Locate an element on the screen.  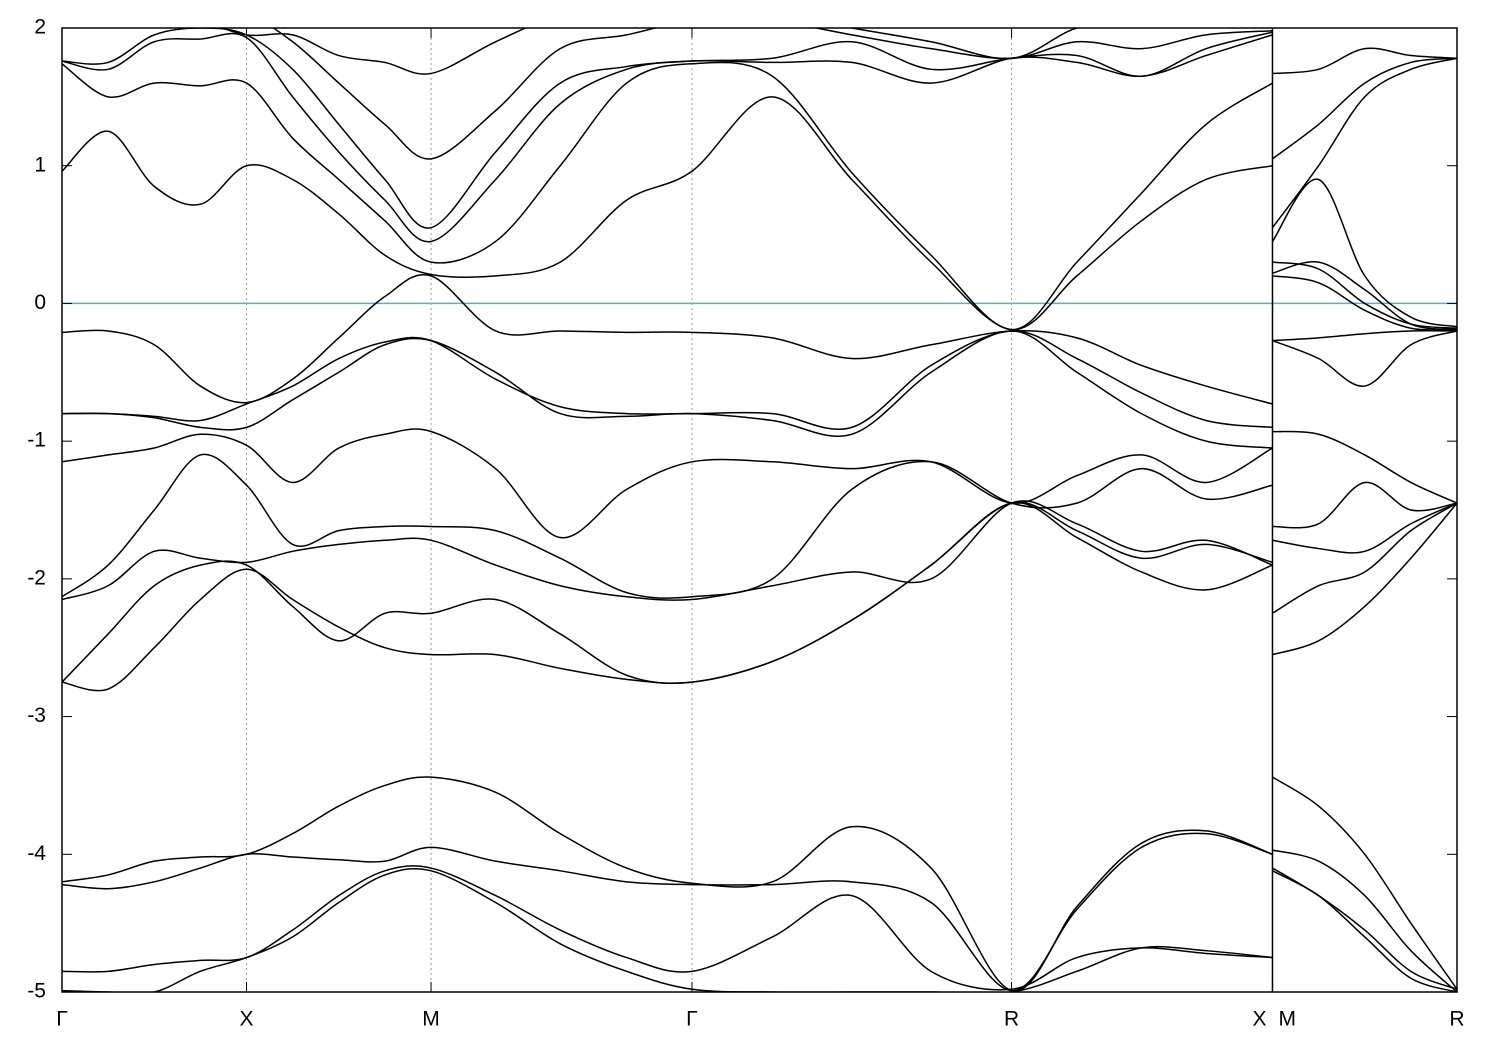
y-tick-label: -4 is located at coordinates (36, 853).